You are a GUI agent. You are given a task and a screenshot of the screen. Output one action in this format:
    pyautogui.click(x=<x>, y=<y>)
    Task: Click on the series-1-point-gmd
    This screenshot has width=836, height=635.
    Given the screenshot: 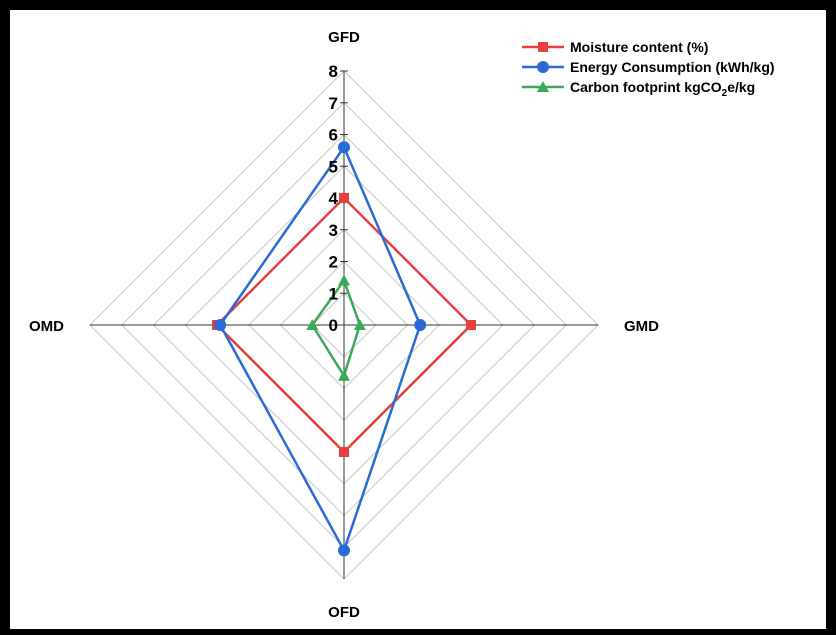 What is the action you would take?
    pyautogui.click(x=420, y=325)
    